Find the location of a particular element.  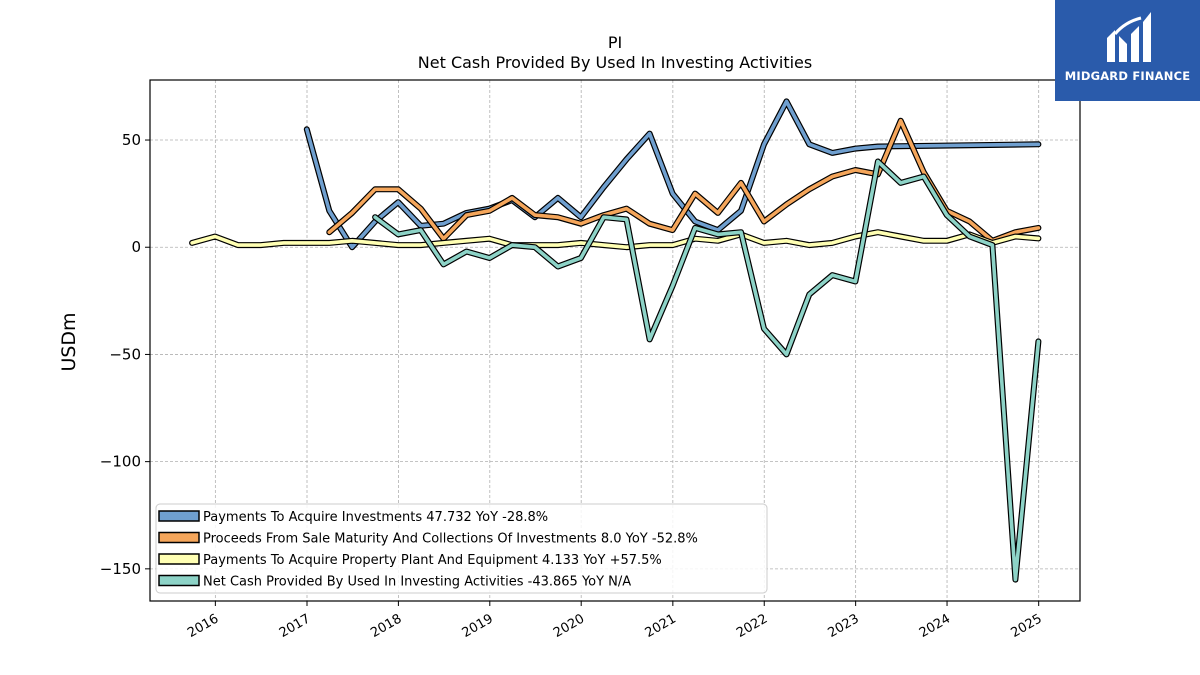

y-tick-label: −150 is located at coordinates (120, 569).